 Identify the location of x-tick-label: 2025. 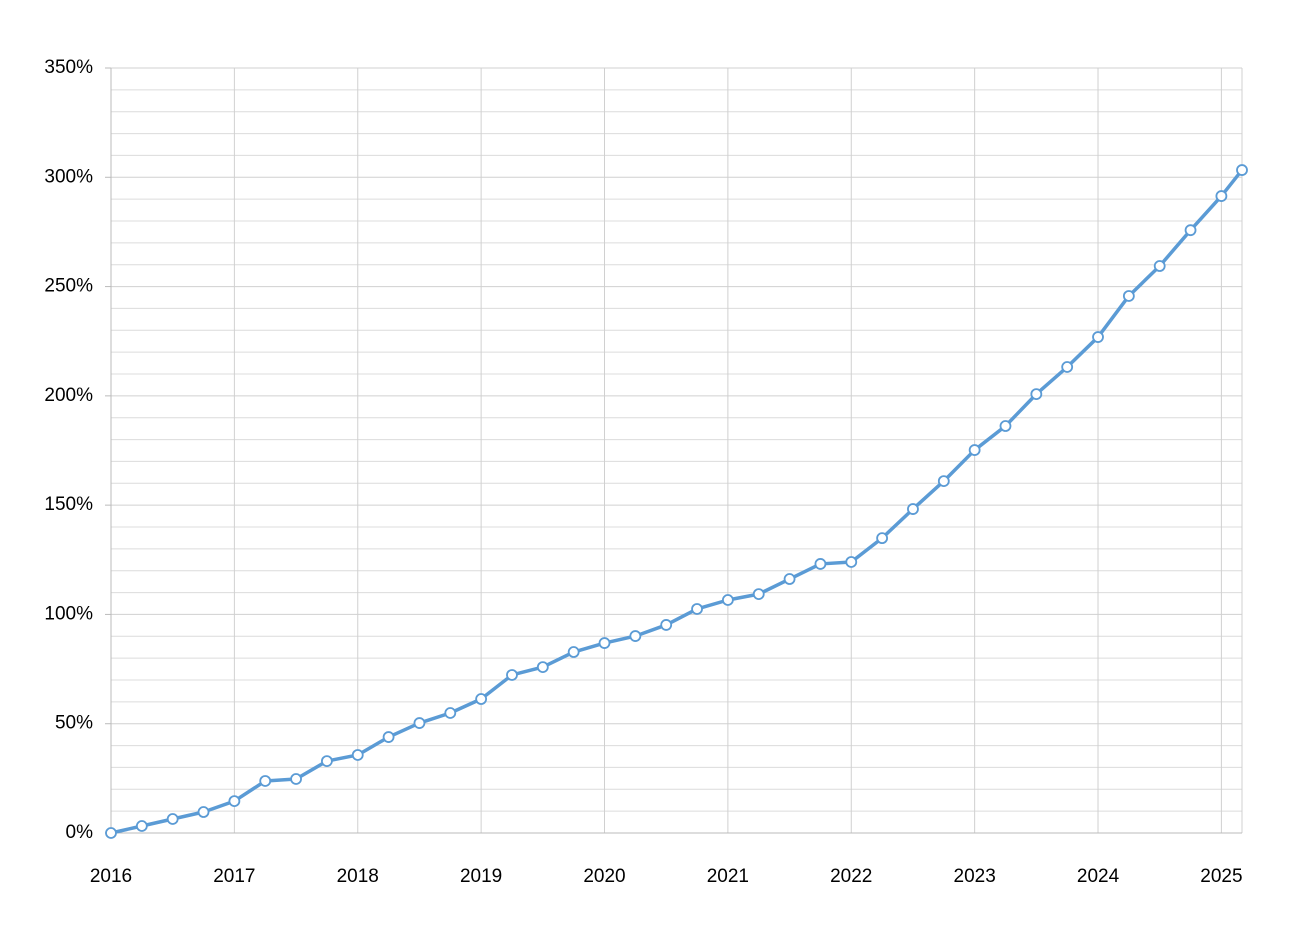
(1221, 876).